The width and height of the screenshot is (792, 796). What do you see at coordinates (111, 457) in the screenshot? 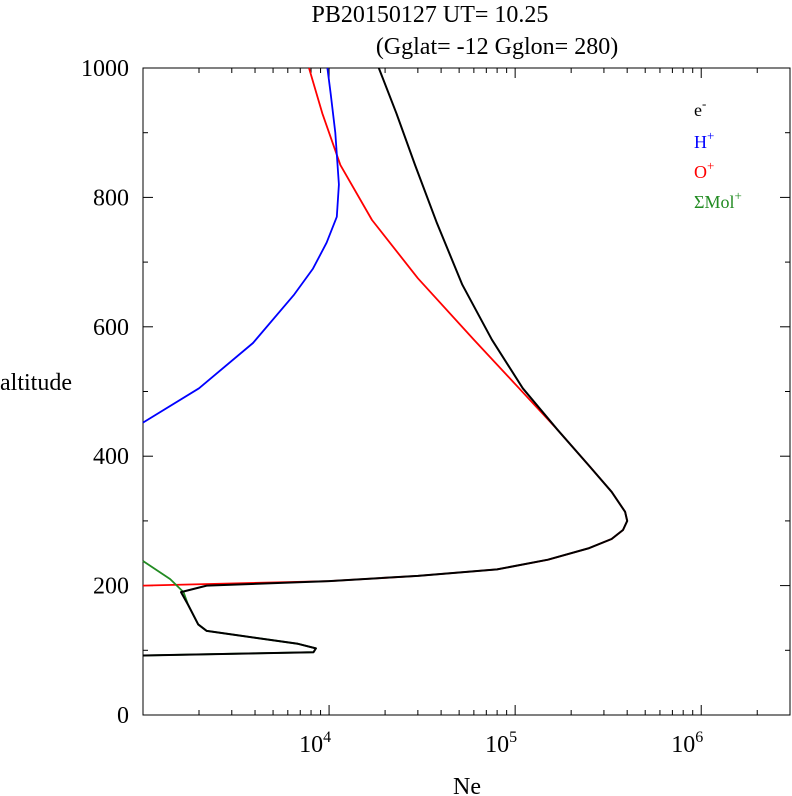
I see `y-tick-label: 400` at bounding box center [111, 457].